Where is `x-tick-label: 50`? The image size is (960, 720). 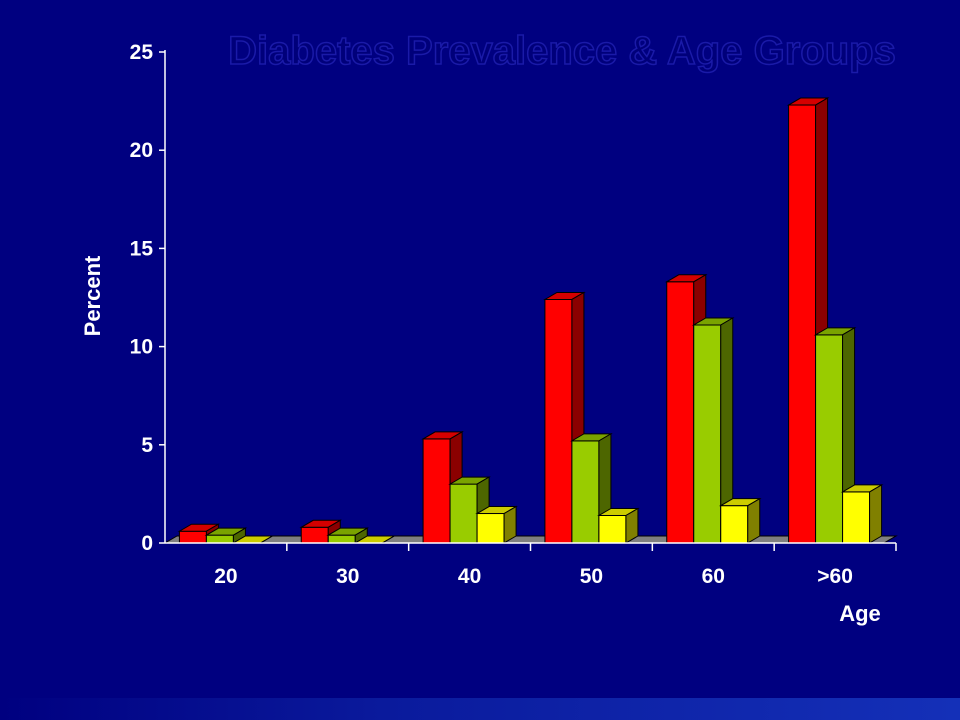
x-tick-label: 50 is located at coordinates (591, 576).